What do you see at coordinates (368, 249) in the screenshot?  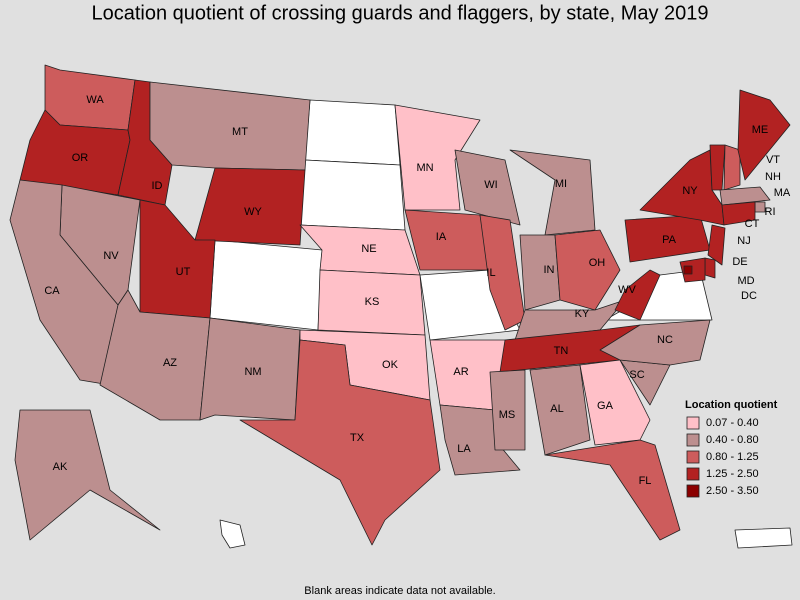 I see `state-label: NE` at bounding box center [368, 249].